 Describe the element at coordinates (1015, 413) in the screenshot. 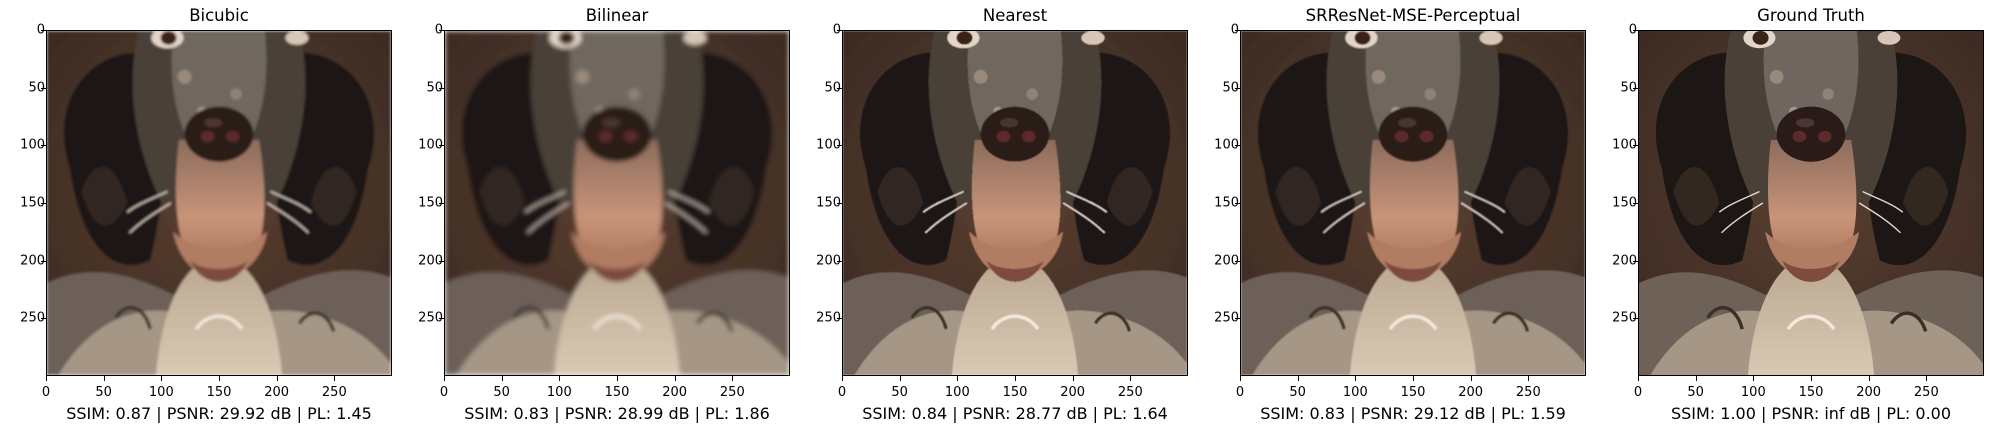

I see `metrics-caption: SSIM: 0.84 | PSNR: 28.77 dB | PL: 1.64` at that location.